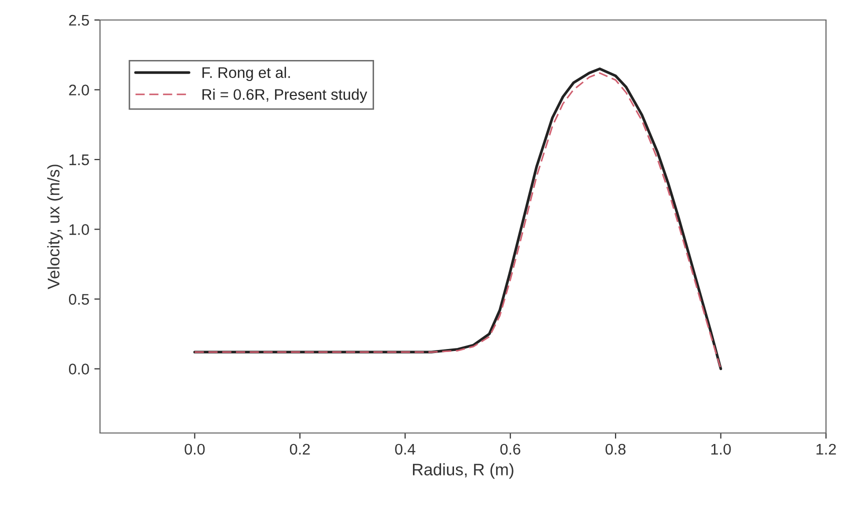 The width and height of the screenshot is (845, 506). I want to click on y-tick-label: 2.0, so click(79, 90).